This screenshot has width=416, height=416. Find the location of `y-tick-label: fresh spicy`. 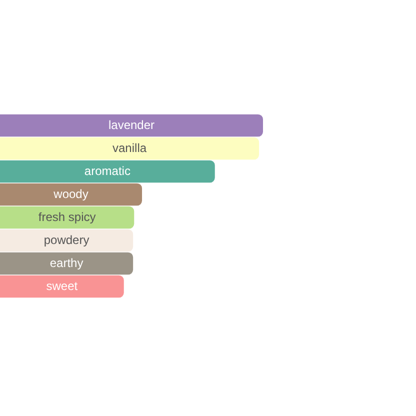

y-tick-label: fresh spicy is located at coordinates (67, 217).